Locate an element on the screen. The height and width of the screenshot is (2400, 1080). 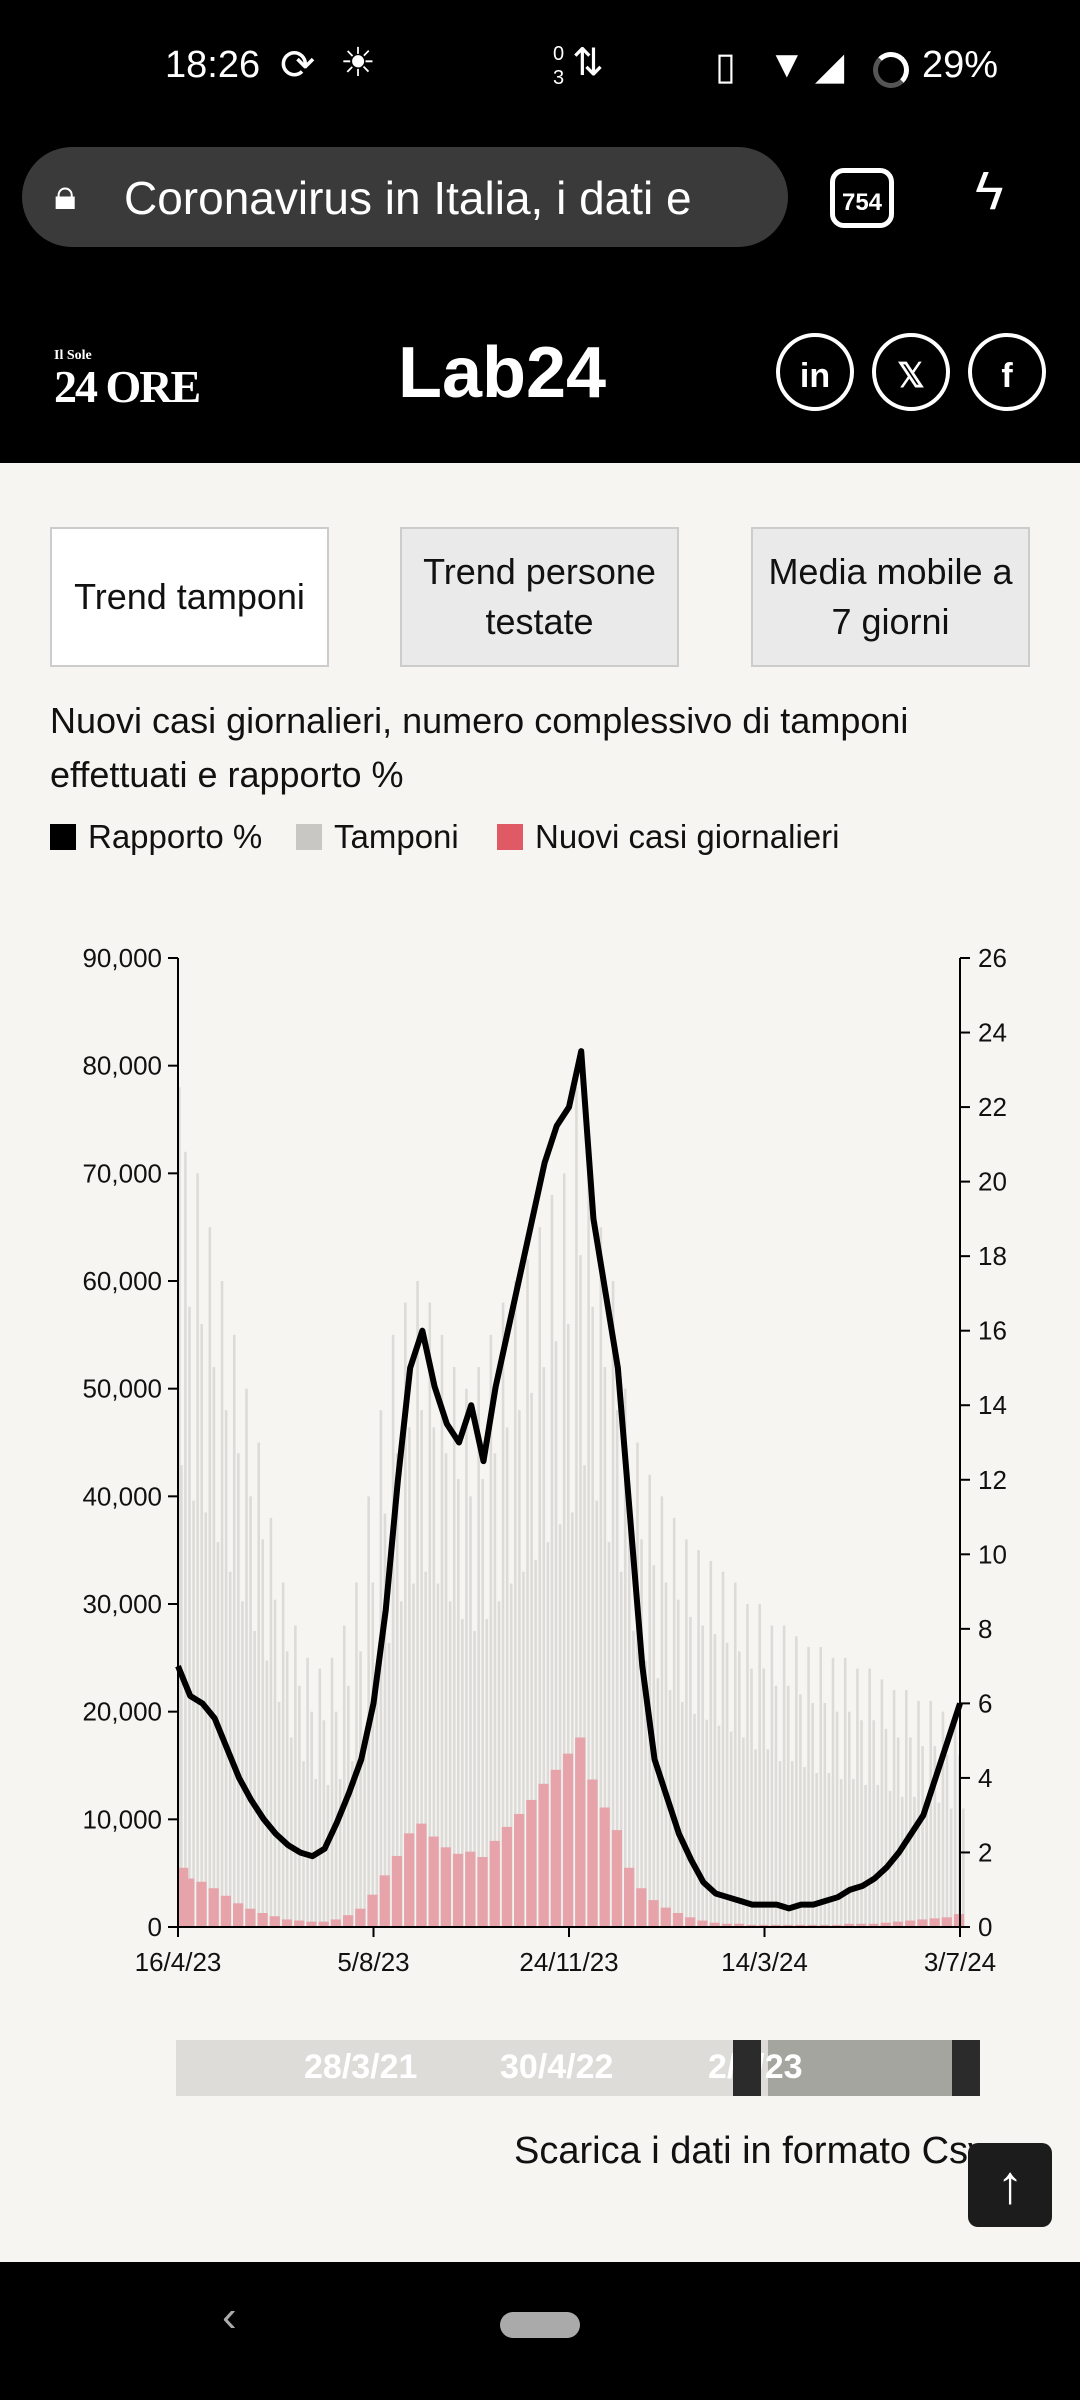
tab-media-mobile: Media mobile a 7 giorni is located at coordinates (890, 597).